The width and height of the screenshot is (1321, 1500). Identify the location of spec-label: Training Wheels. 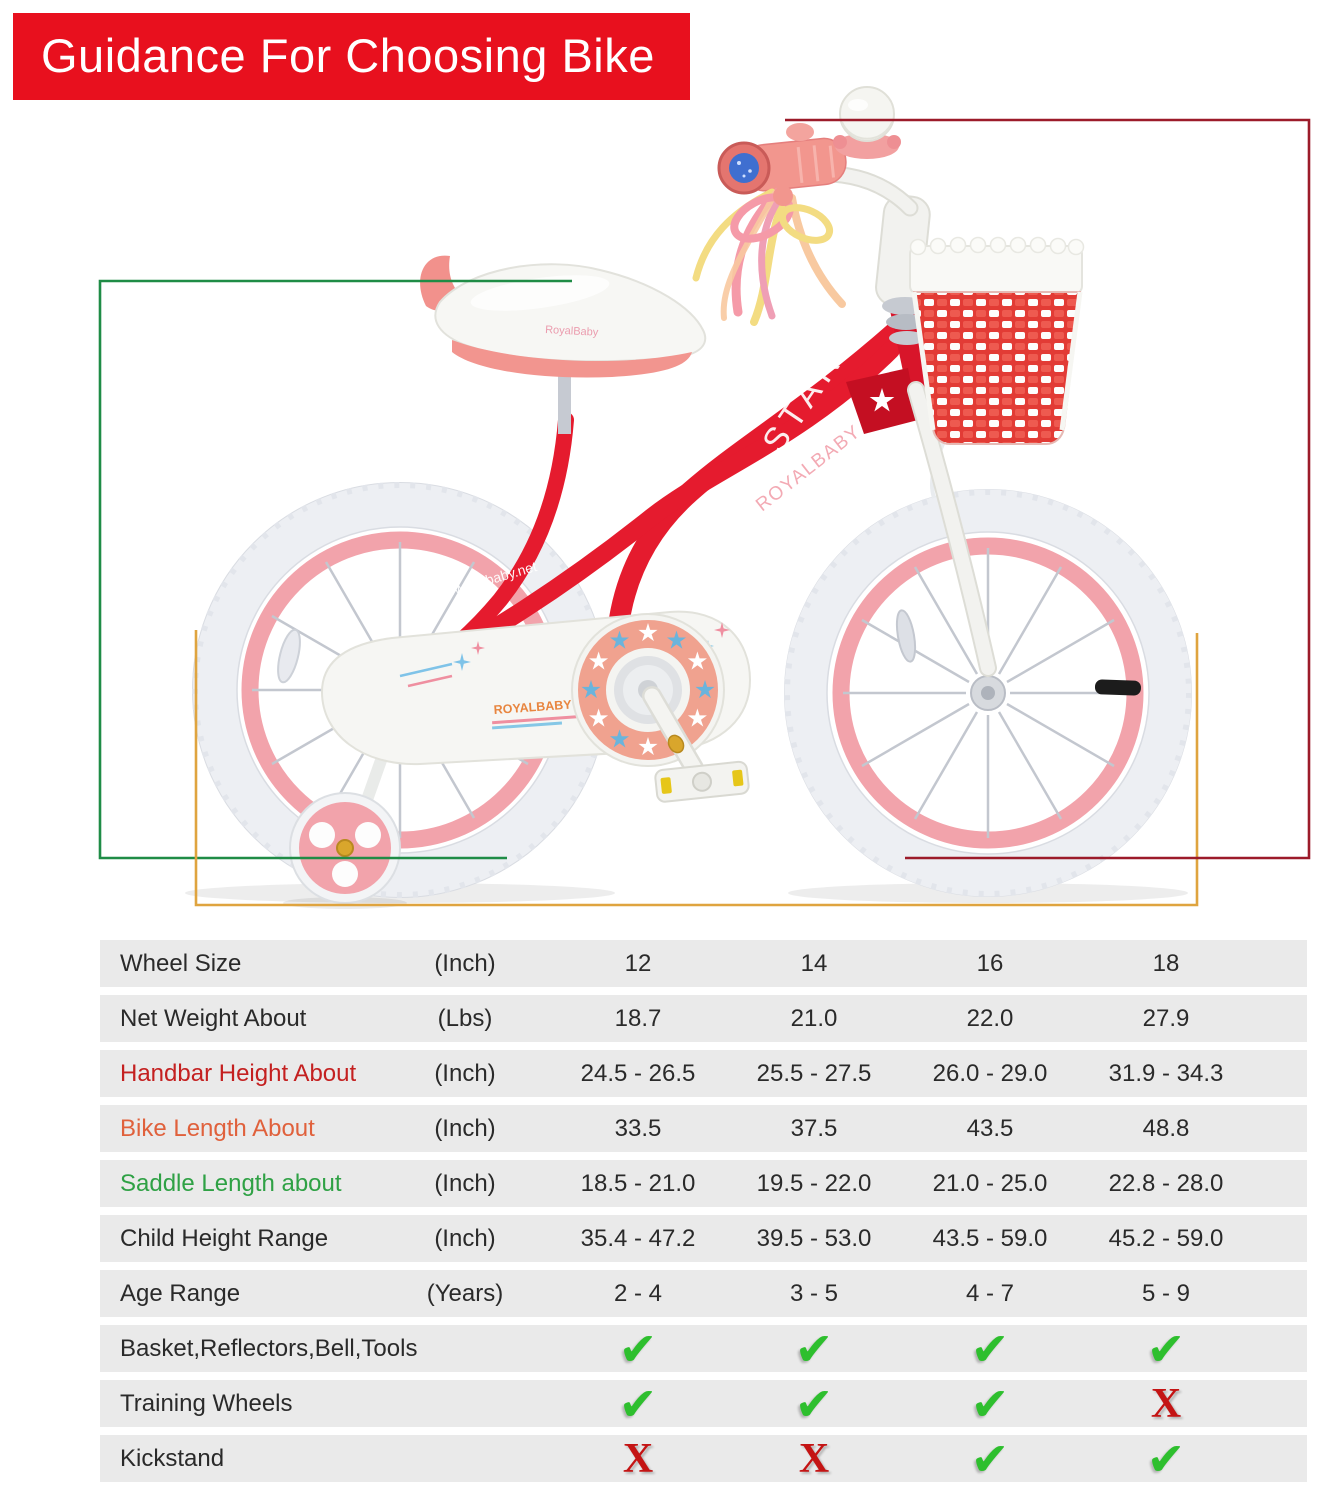
(206, 1403).